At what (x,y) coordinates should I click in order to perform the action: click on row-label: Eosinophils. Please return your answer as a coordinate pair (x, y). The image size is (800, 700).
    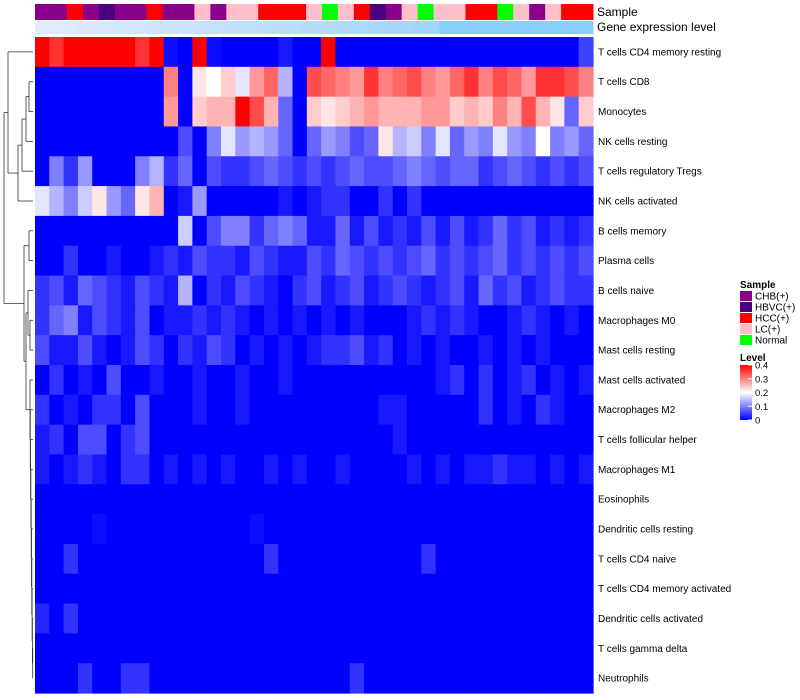
    Looking at the image, I should click on (623, 500).